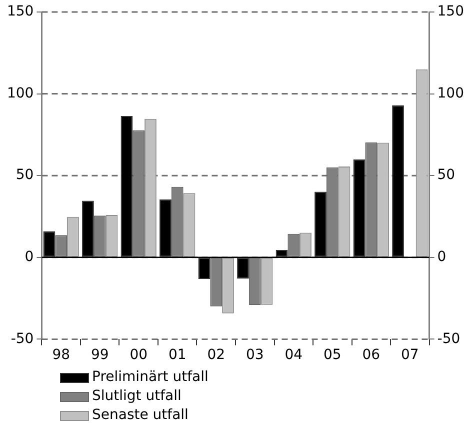 The height and width of the screenshot is (423, 471). Describe the element at coordinates (448, 338) in the screenshot. I see `y2-tick-label: -50` at that location.